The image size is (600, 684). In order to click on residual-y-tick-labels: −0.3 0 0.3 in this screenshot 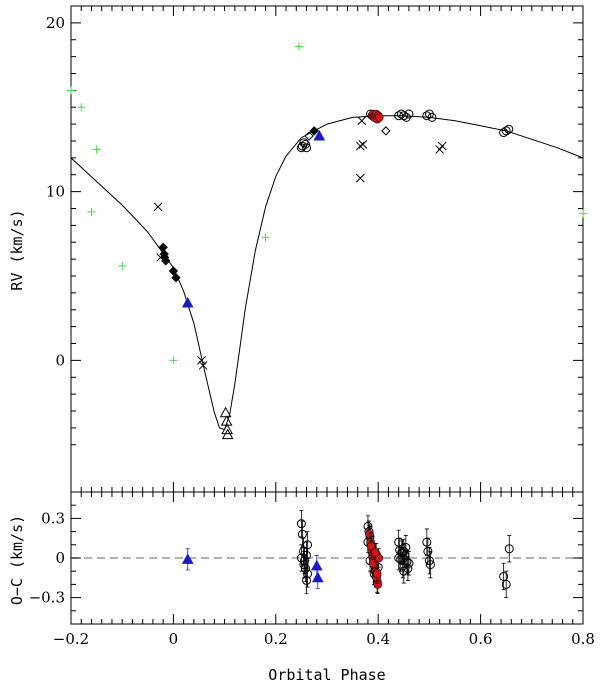, I will do `click(47, 557)`.